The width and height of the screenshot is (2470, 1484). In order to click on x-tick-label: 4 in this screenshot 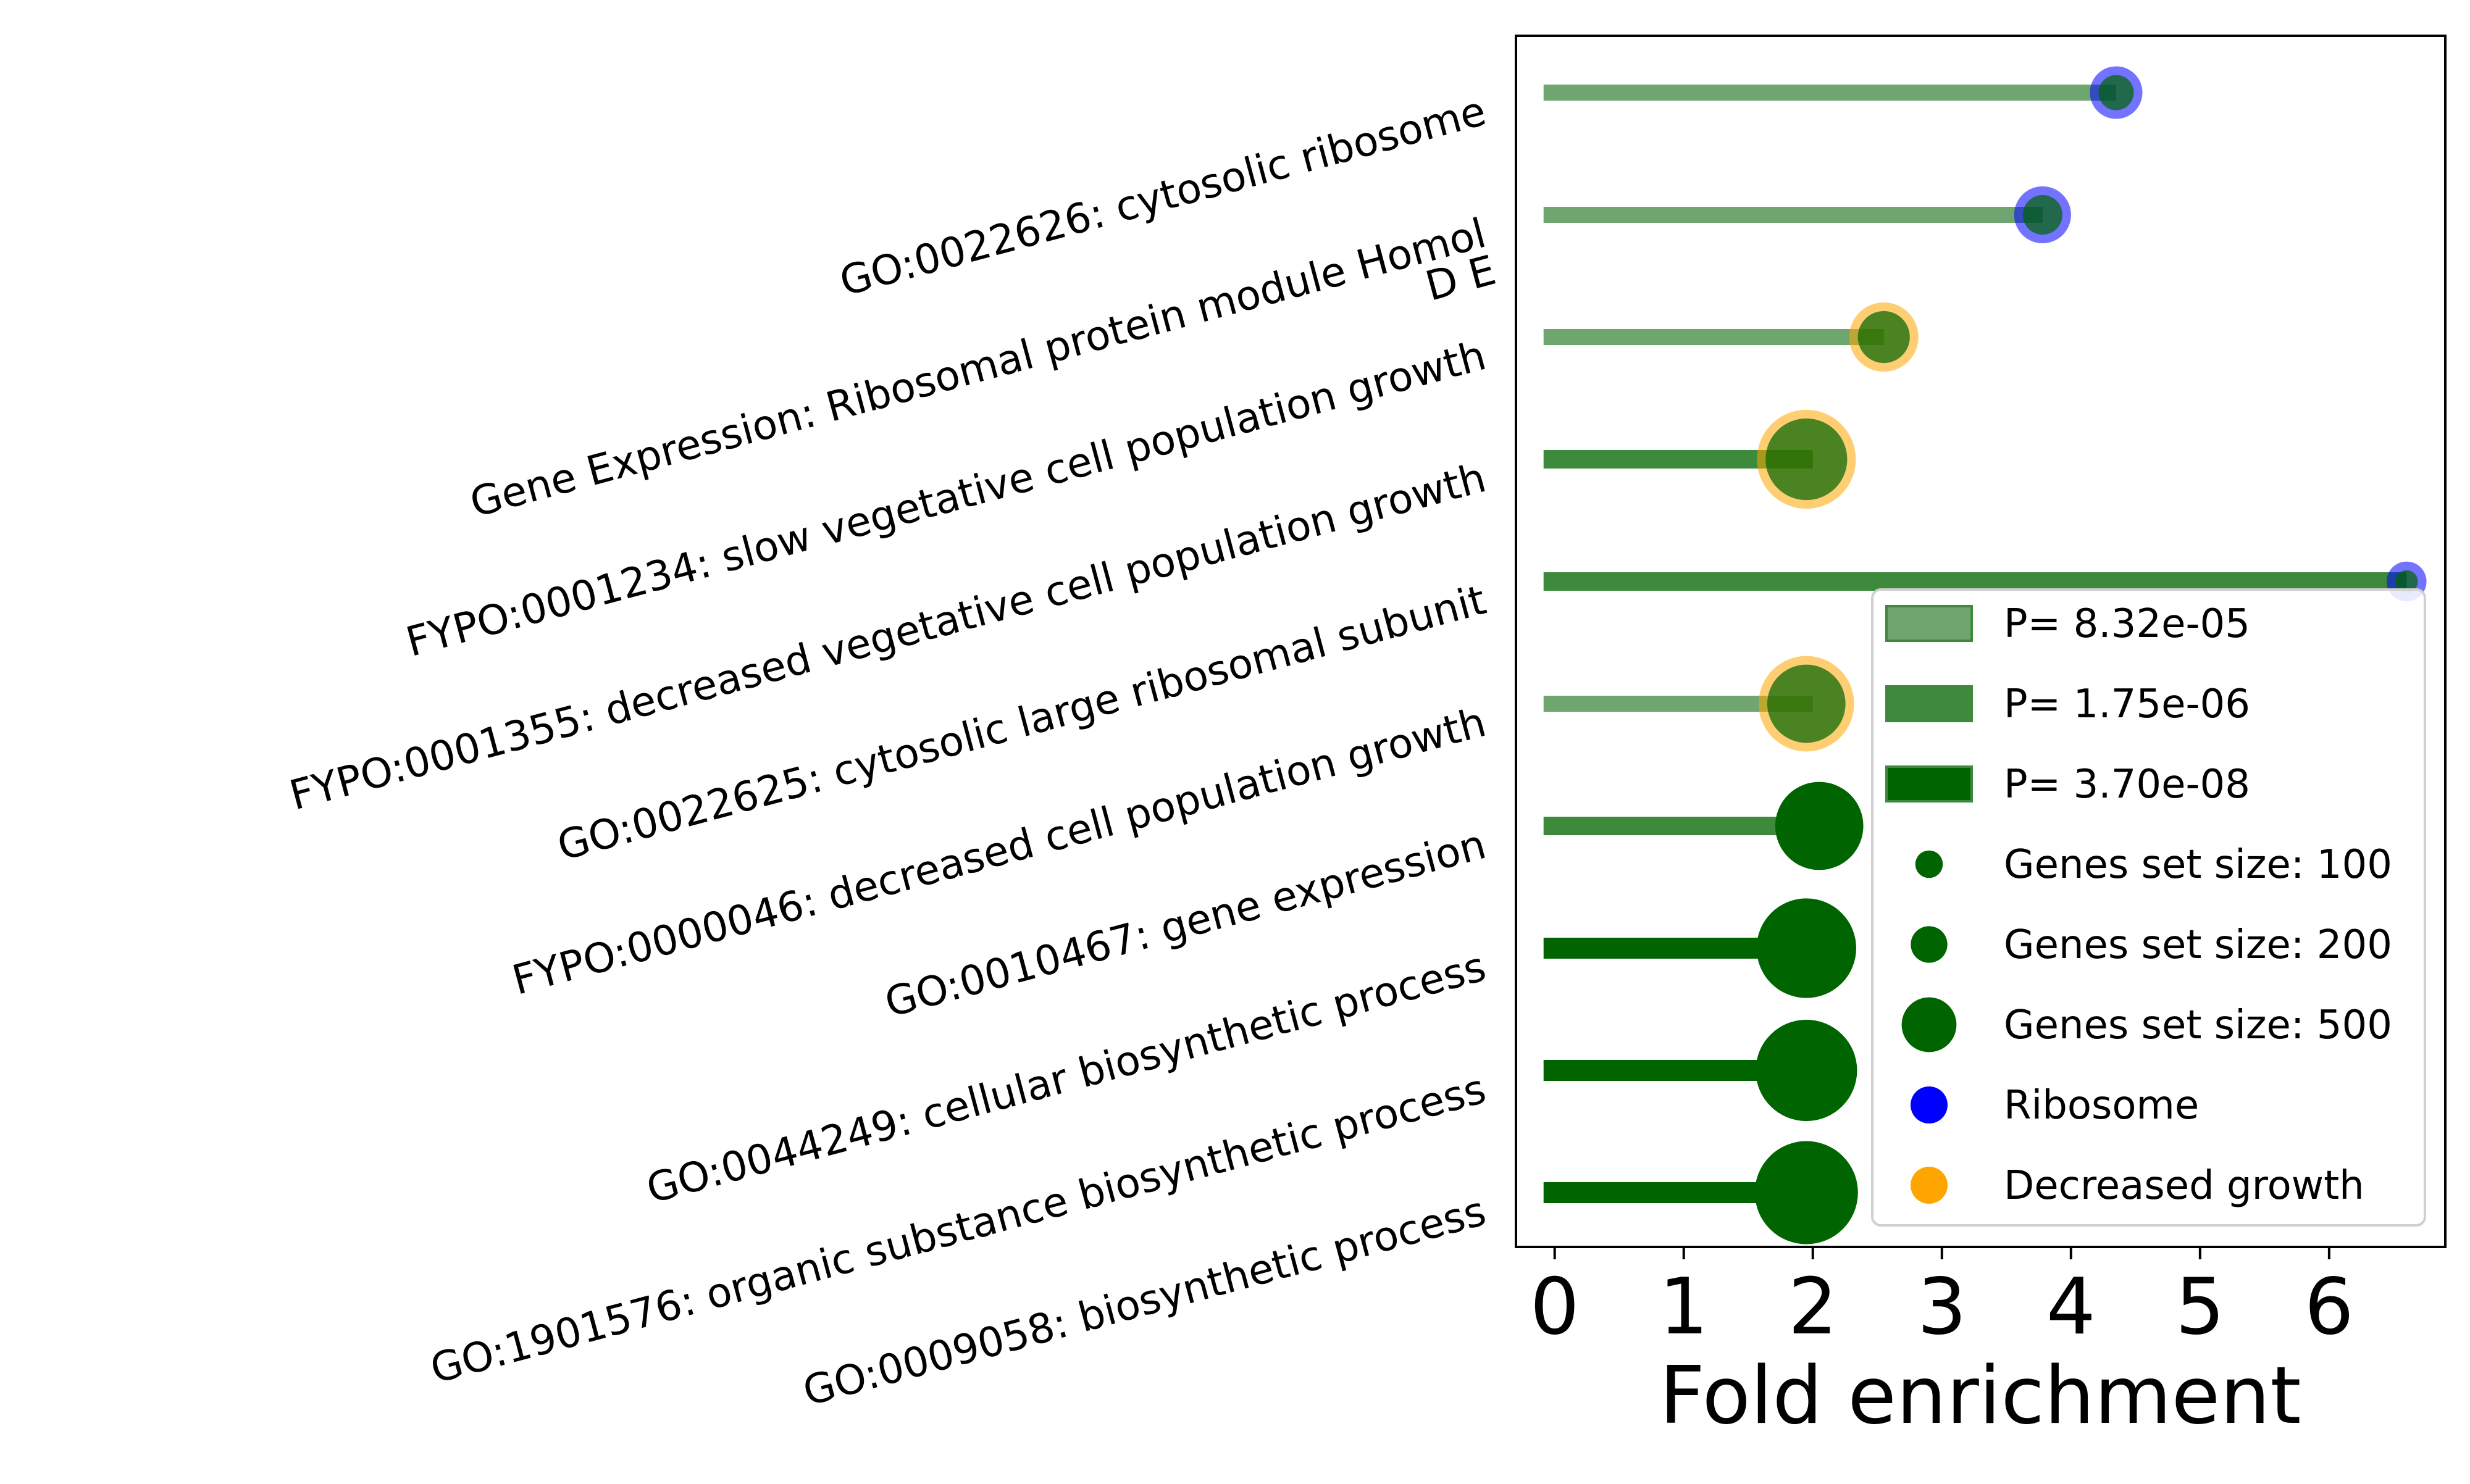, I will do `click(2071, 1306)`.